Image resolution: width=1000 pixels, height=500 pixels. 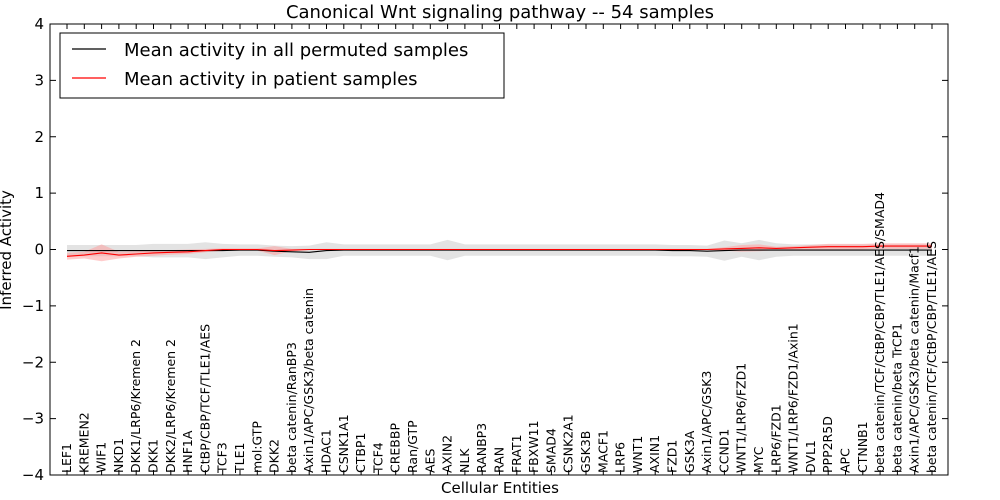 What do you see at coordinates (723, 451) in the screenshot?
I see `x-tick-label: CCND1` at bounding box center [723, 451].